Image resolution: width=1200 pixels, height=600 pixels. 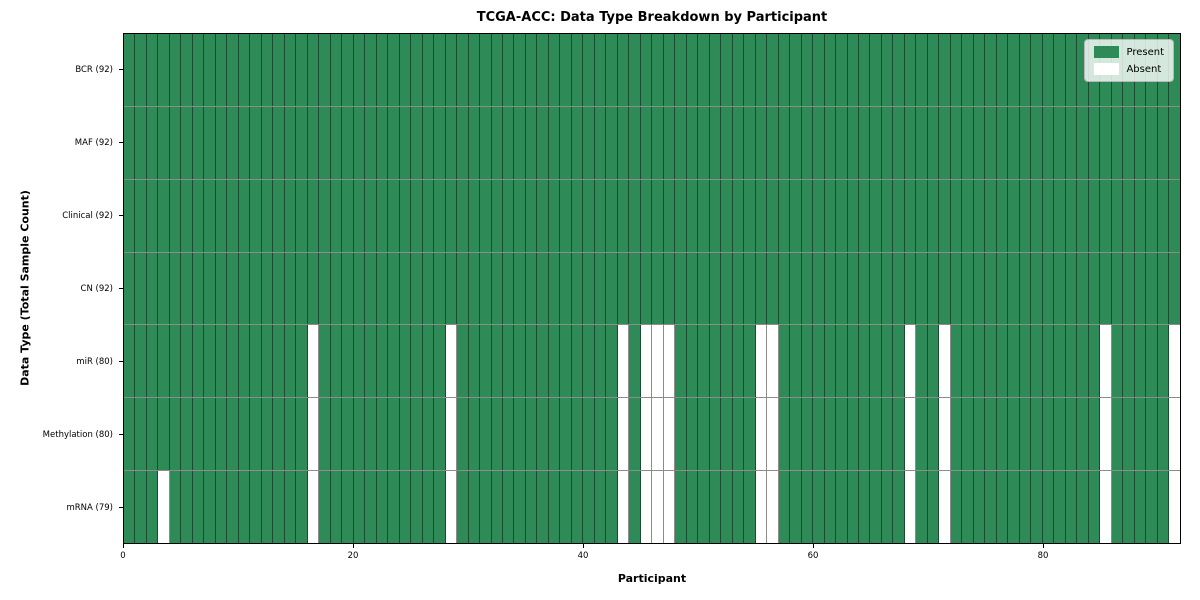 I want to click on x-tick-label: 60, so click(x=813, y=556).